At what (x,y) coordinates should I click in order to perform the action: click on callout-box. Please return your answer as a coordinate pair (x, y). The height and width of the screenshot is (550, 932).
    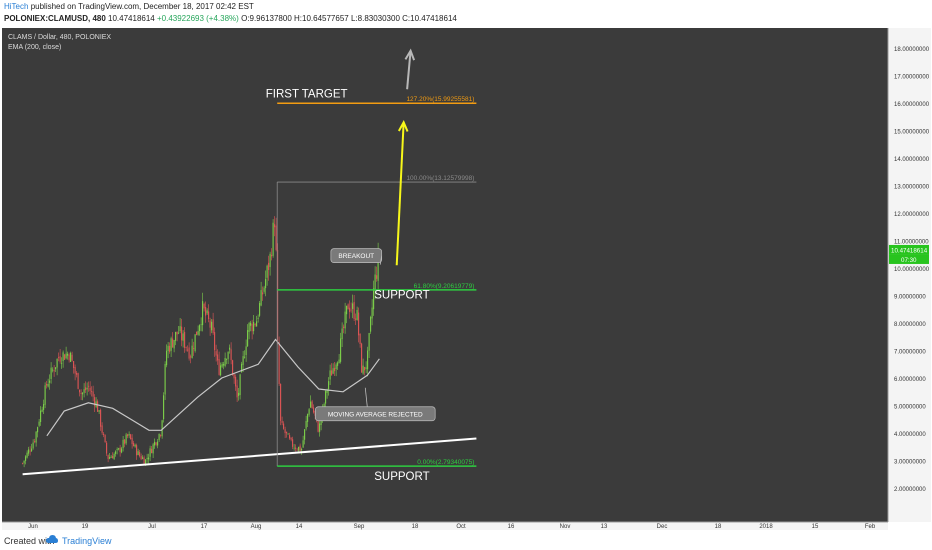
    Looking at the image, I should click on (375, 414).